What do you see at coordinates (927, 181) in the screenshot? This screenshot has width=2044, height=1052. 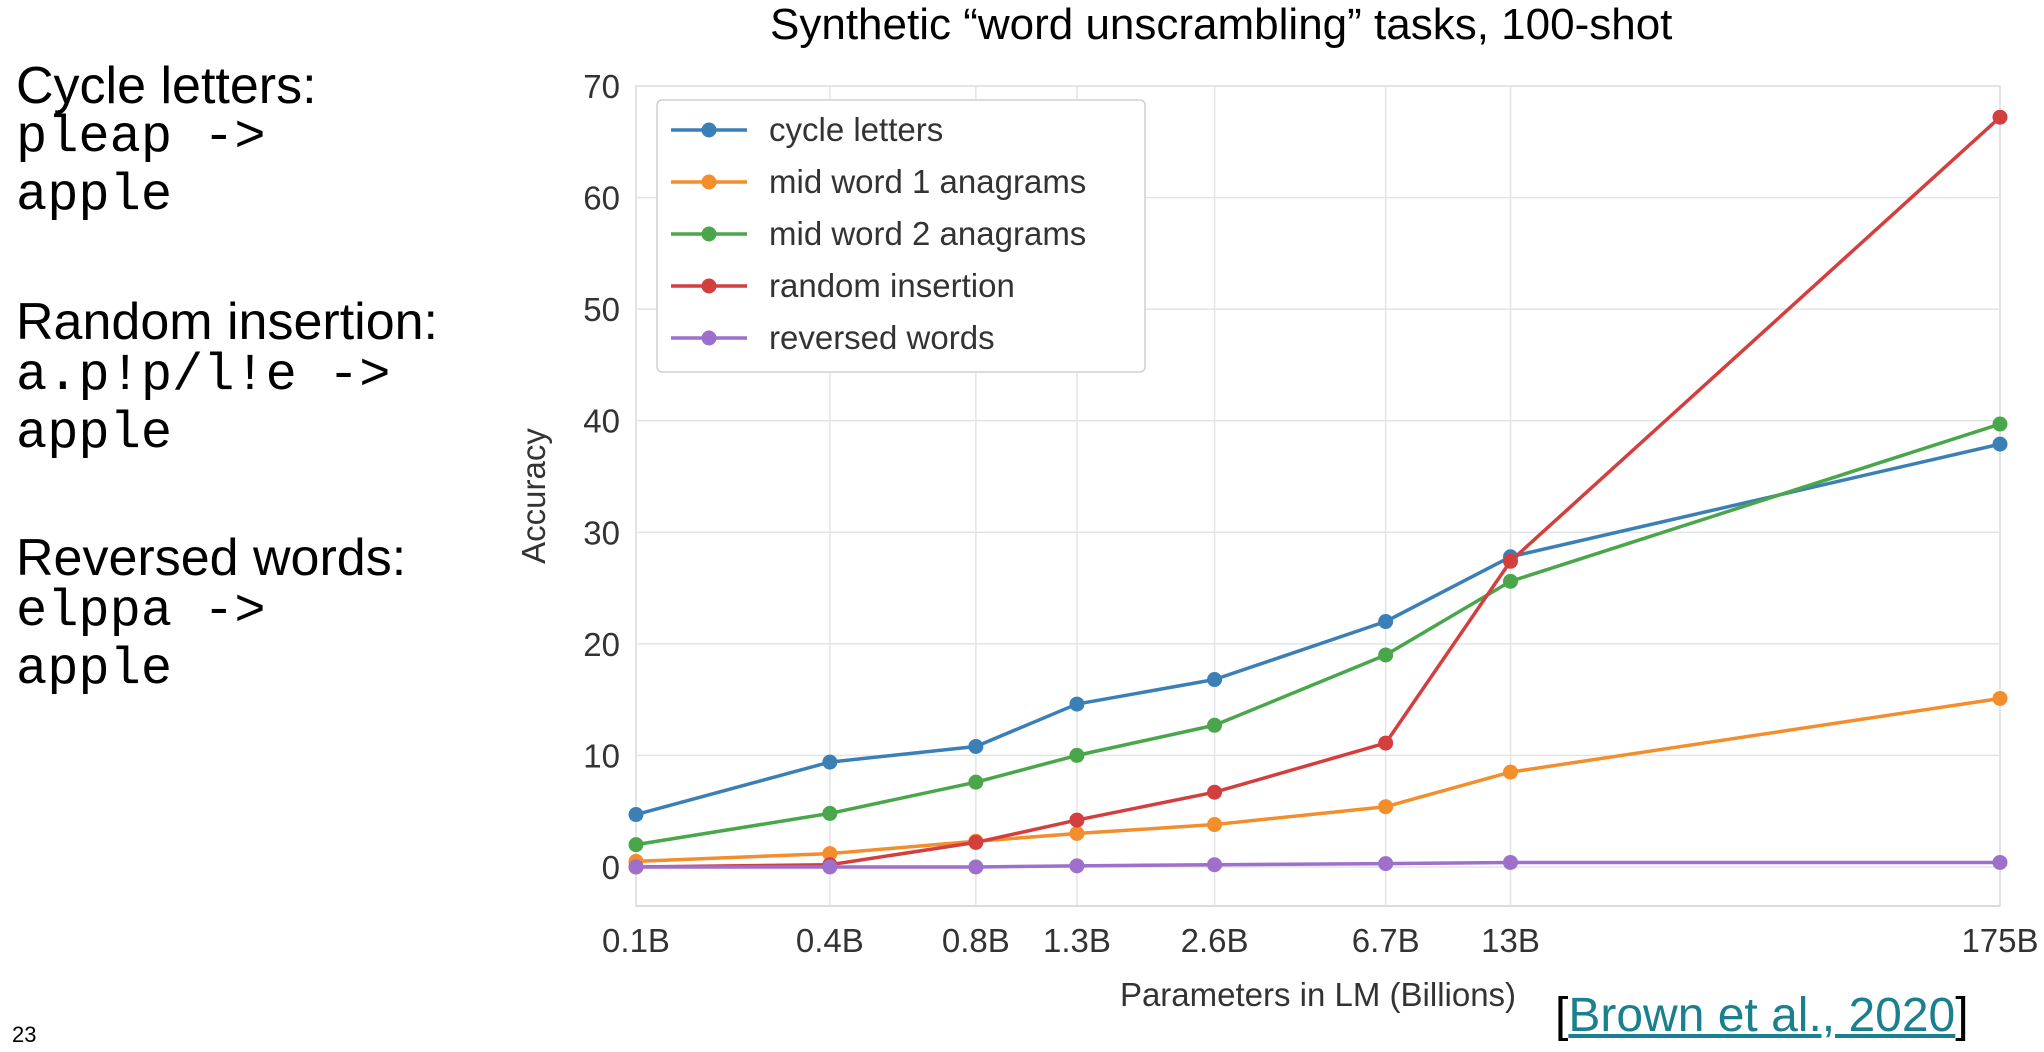 I see `legend-entry: mid word 1 anagrams` at bounding box center [927, 181].